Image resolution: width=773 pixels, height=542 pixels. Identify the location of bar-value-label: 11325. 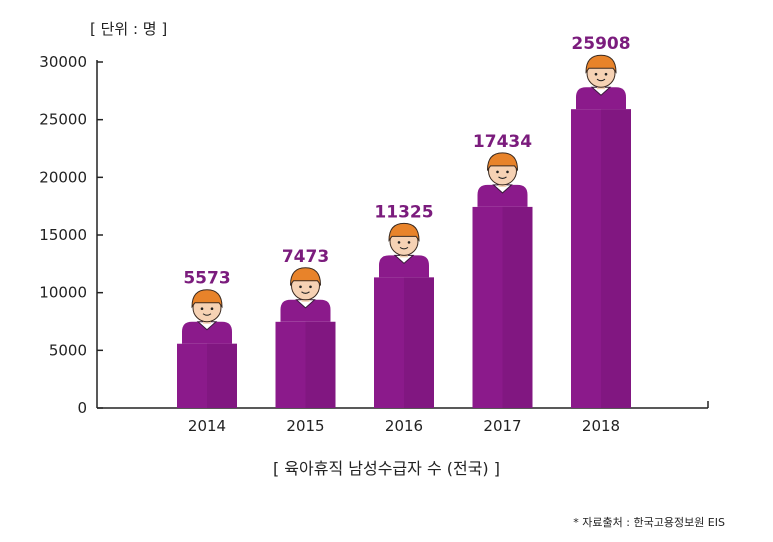
(403, 212).